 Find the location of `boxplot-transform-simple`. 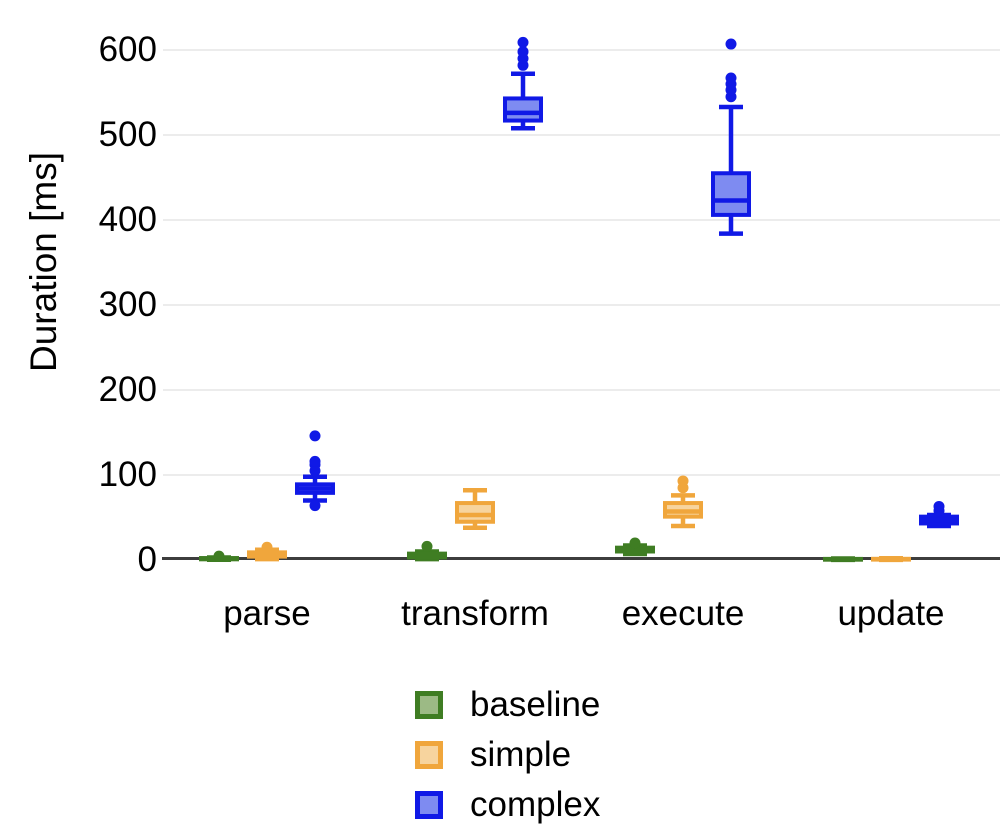

boxplot-transform-simple is located at coordinates (475, 509).